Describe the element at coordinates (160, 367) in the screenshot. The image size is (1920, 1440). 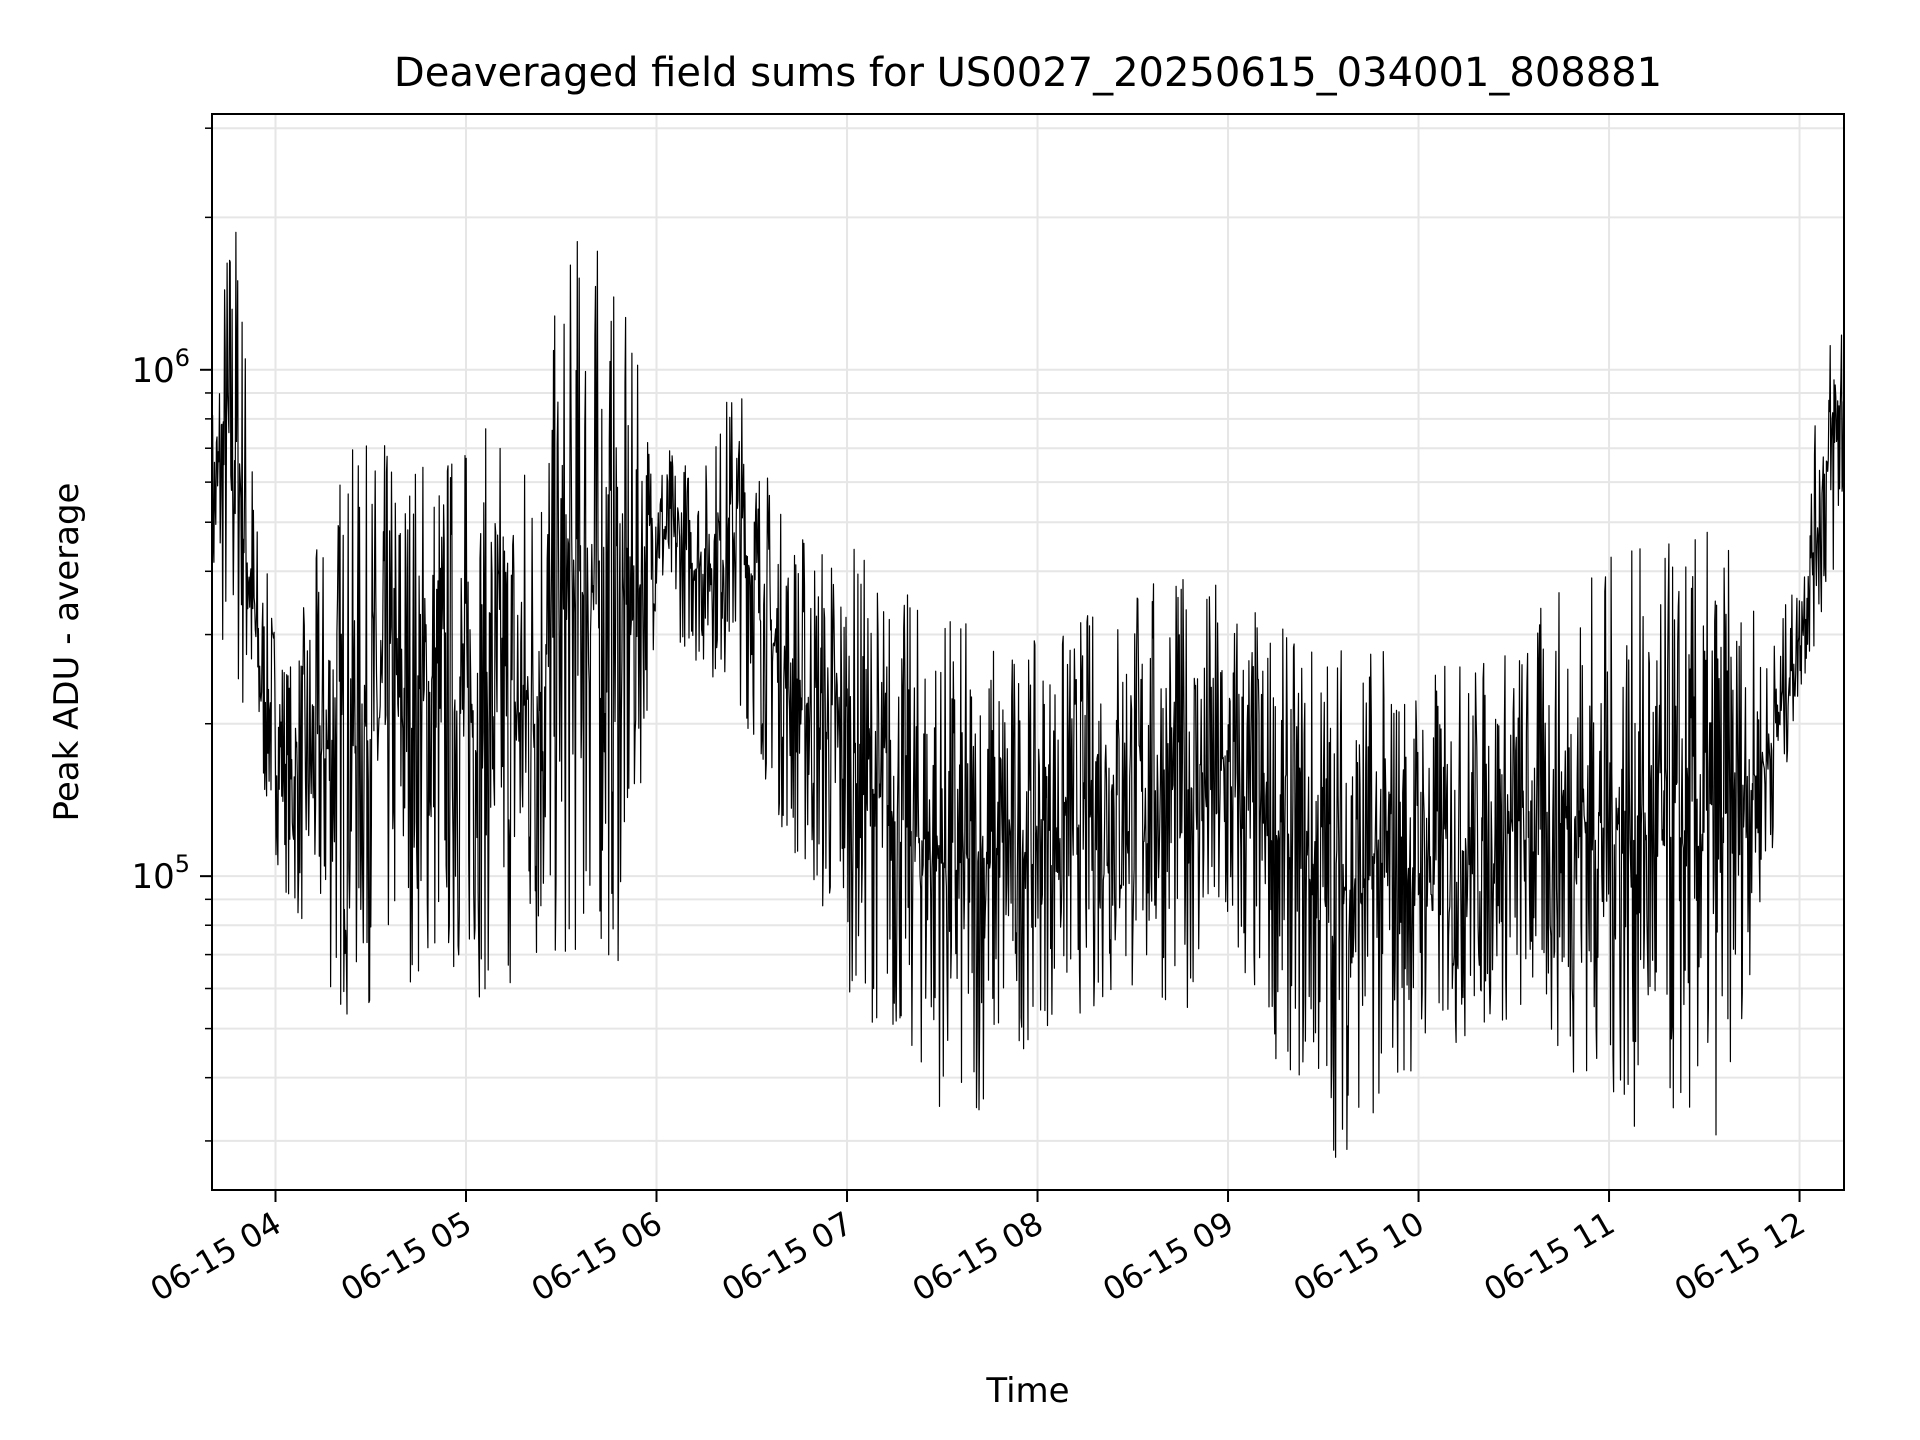
I see `y-tick-label: 10⁶` at that location.